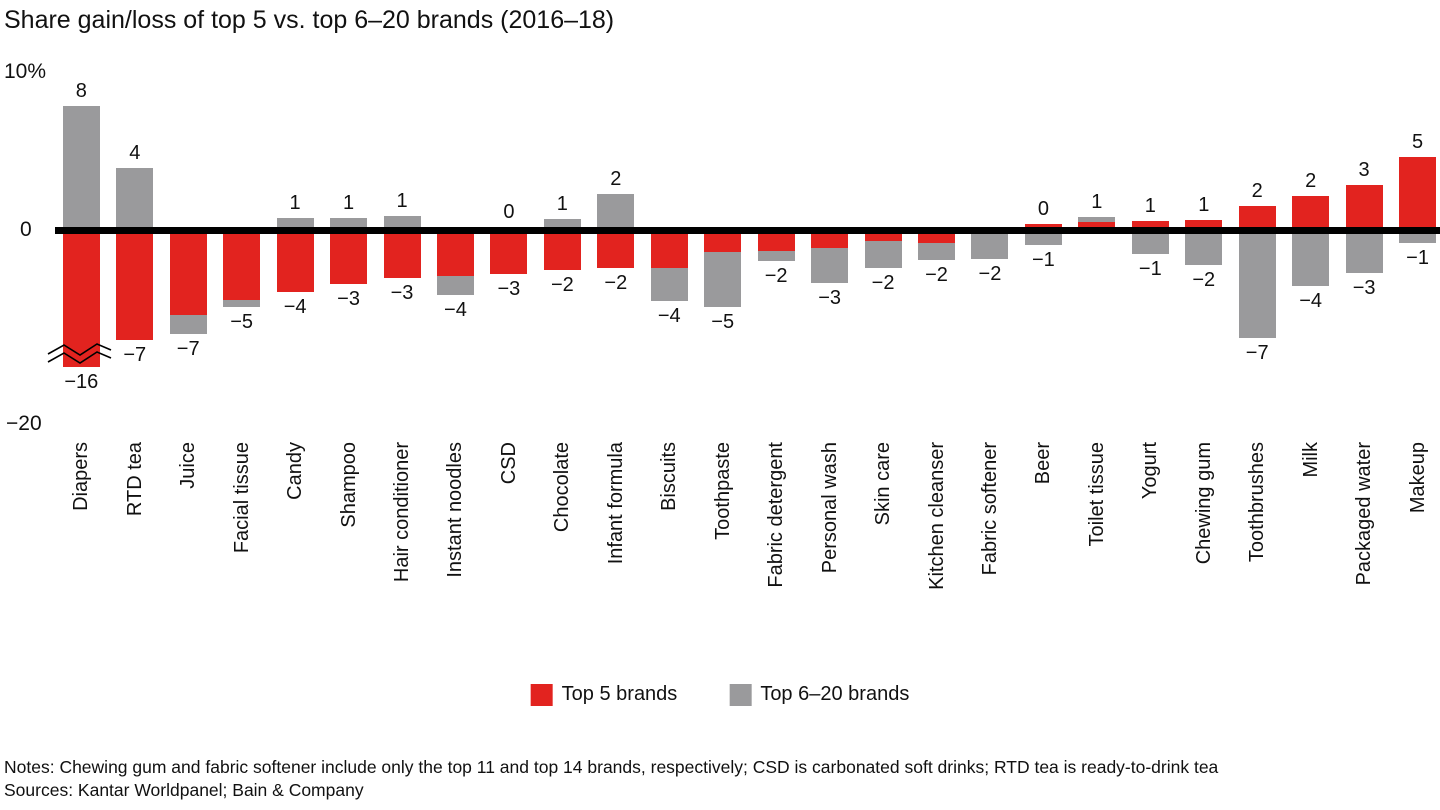 The image size is (1440, 810). Describe the element at coordinates (1364, 514) in the screenshot. I see `category-label-packaged-water: Packaged water` at that location.